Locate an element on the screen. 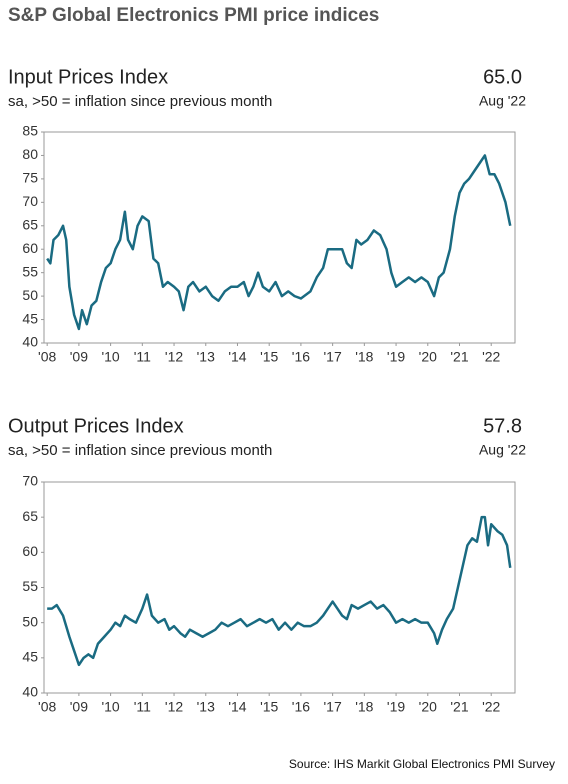  page-title: S&P Global Electronics PMI price indices is located at coordinates (193, 15).